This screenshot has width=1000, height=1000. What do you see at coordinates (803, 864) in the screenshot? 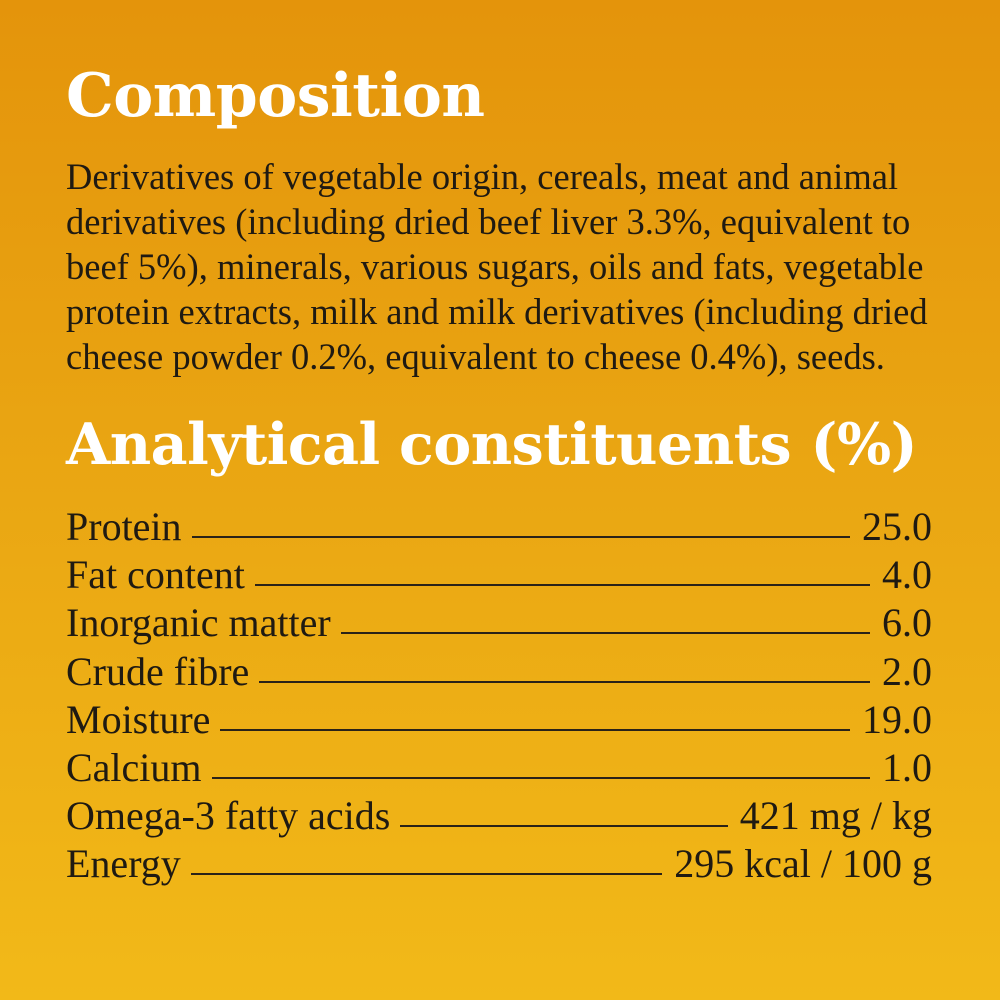
I see `constituent-value: 295 kcal / 100 g` at bounding box center [803, 864].